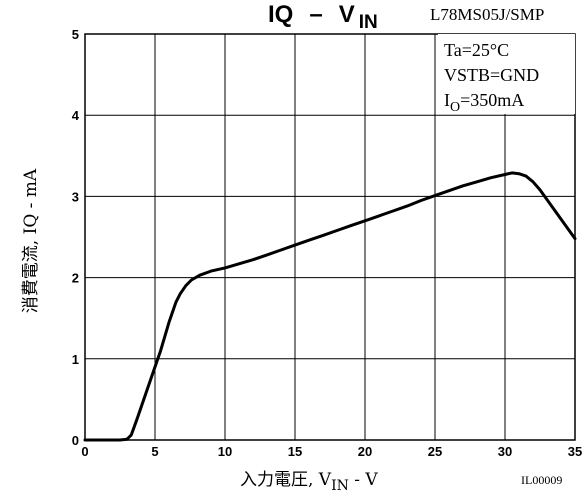 This screenshot has height=497, width=586. Describe the element at coordinates (75, 440) in the screenshot. I see `y-tick-label-0: 0` at that location.